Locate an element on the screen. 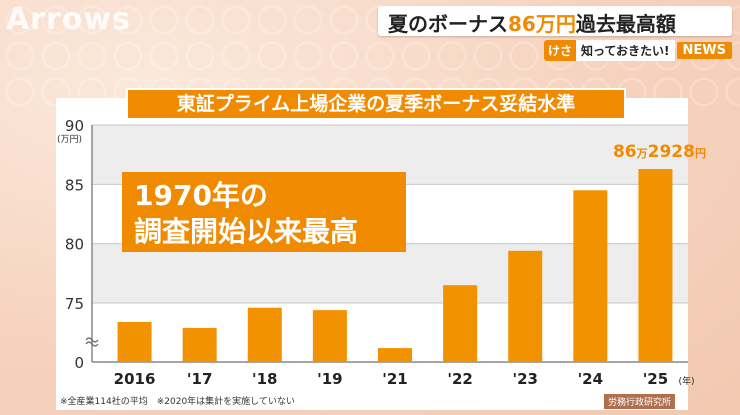  x-tick-label: '23 is located at coordinates (524, 379).